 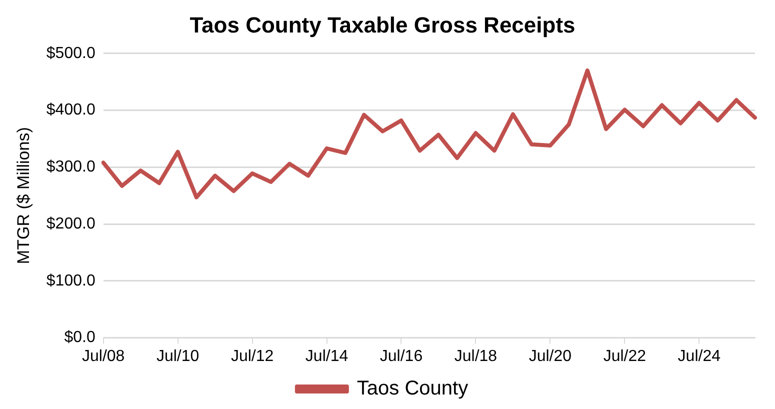 I want to click on chart-title: Taos County Taxable Gross Receipts, so click(x=383, y=25).